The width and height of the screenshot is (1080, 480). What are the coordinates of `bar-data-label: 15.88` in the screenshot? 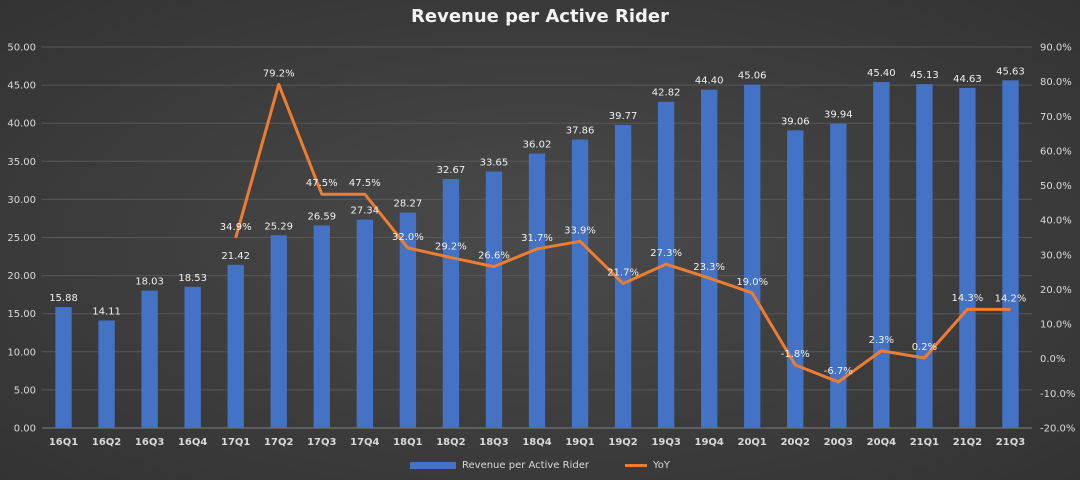 It's located at (63, 298).